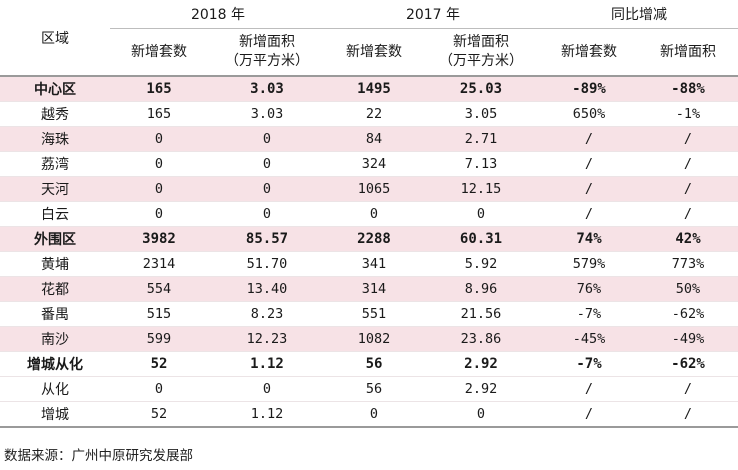 This screenshot has height=470, width=738. What do you see at coordinates (481, 114) in the screenshot?
I see `value-cell-a17: 3.05` at bounding box center [481, 114].